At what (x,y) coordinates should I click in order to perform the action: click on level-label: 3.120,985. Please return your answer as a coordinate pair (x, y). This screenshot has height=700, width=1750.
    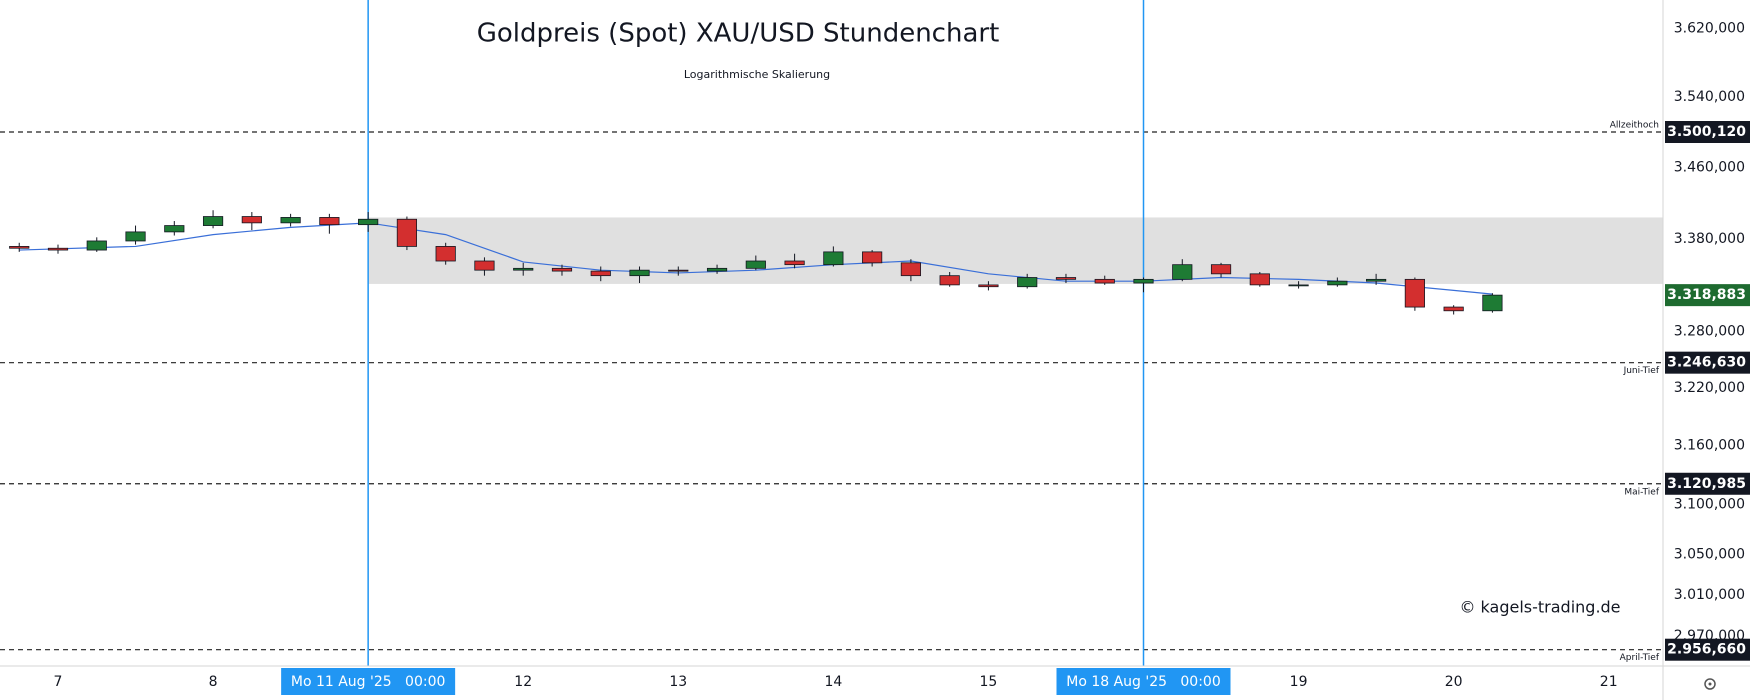
    Looking at the image, I should click on (1706, 484).